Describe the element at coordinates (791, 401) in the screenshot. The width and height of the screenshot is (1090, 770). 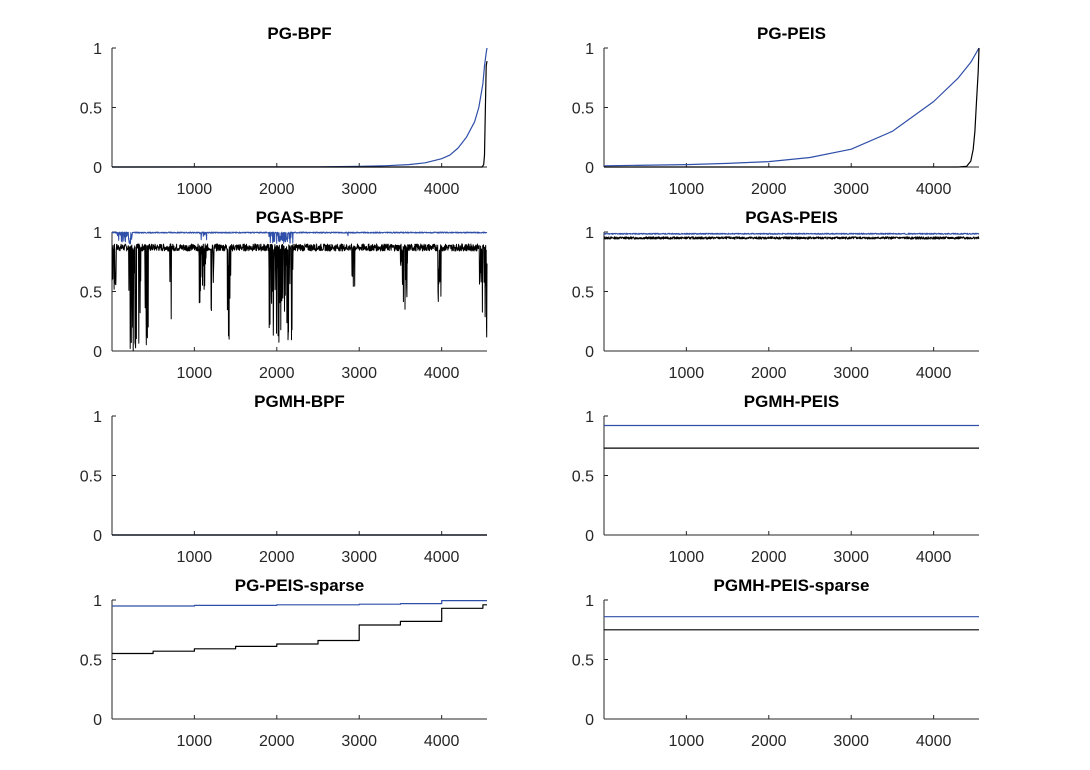
I see `subplot-title: PGMH-PEIS` at that location.